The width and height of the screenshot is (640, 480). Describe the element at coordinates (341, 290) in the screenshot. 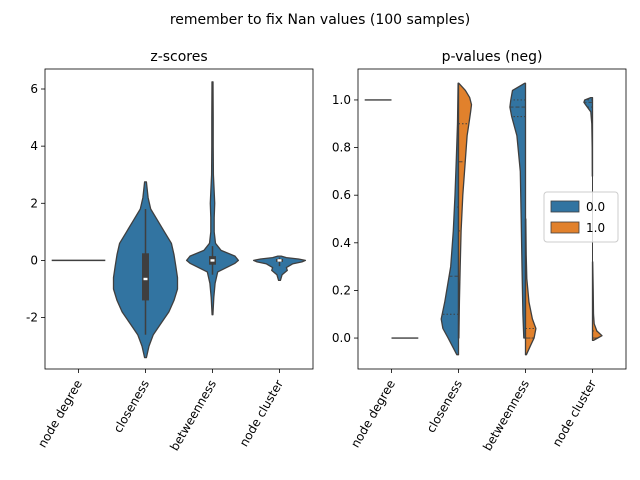

I see `y-tick-label: 0.2` at that location.